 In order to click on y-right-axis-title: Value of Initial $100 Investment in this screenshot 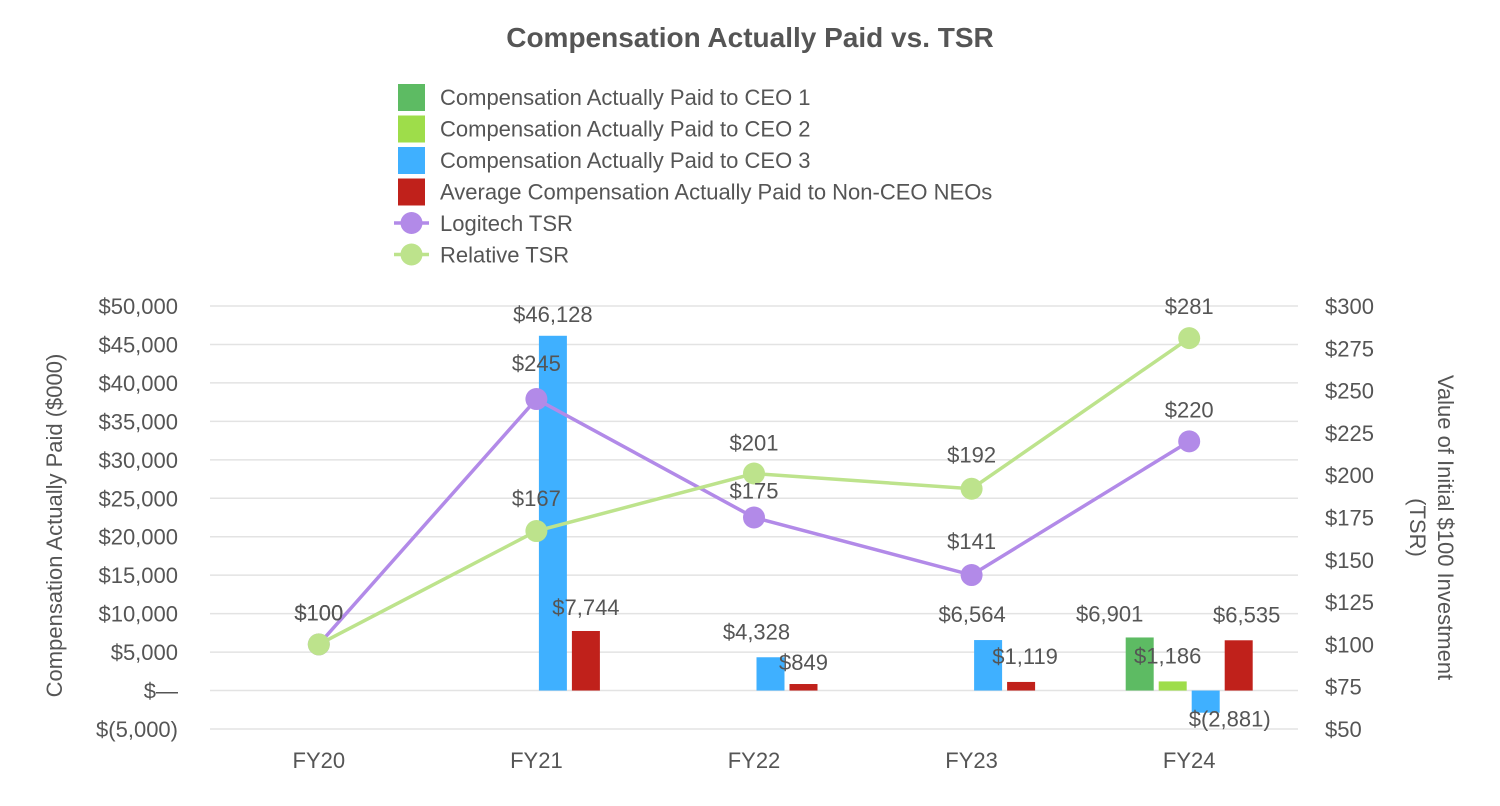, I will do `click(1445, 527)`.